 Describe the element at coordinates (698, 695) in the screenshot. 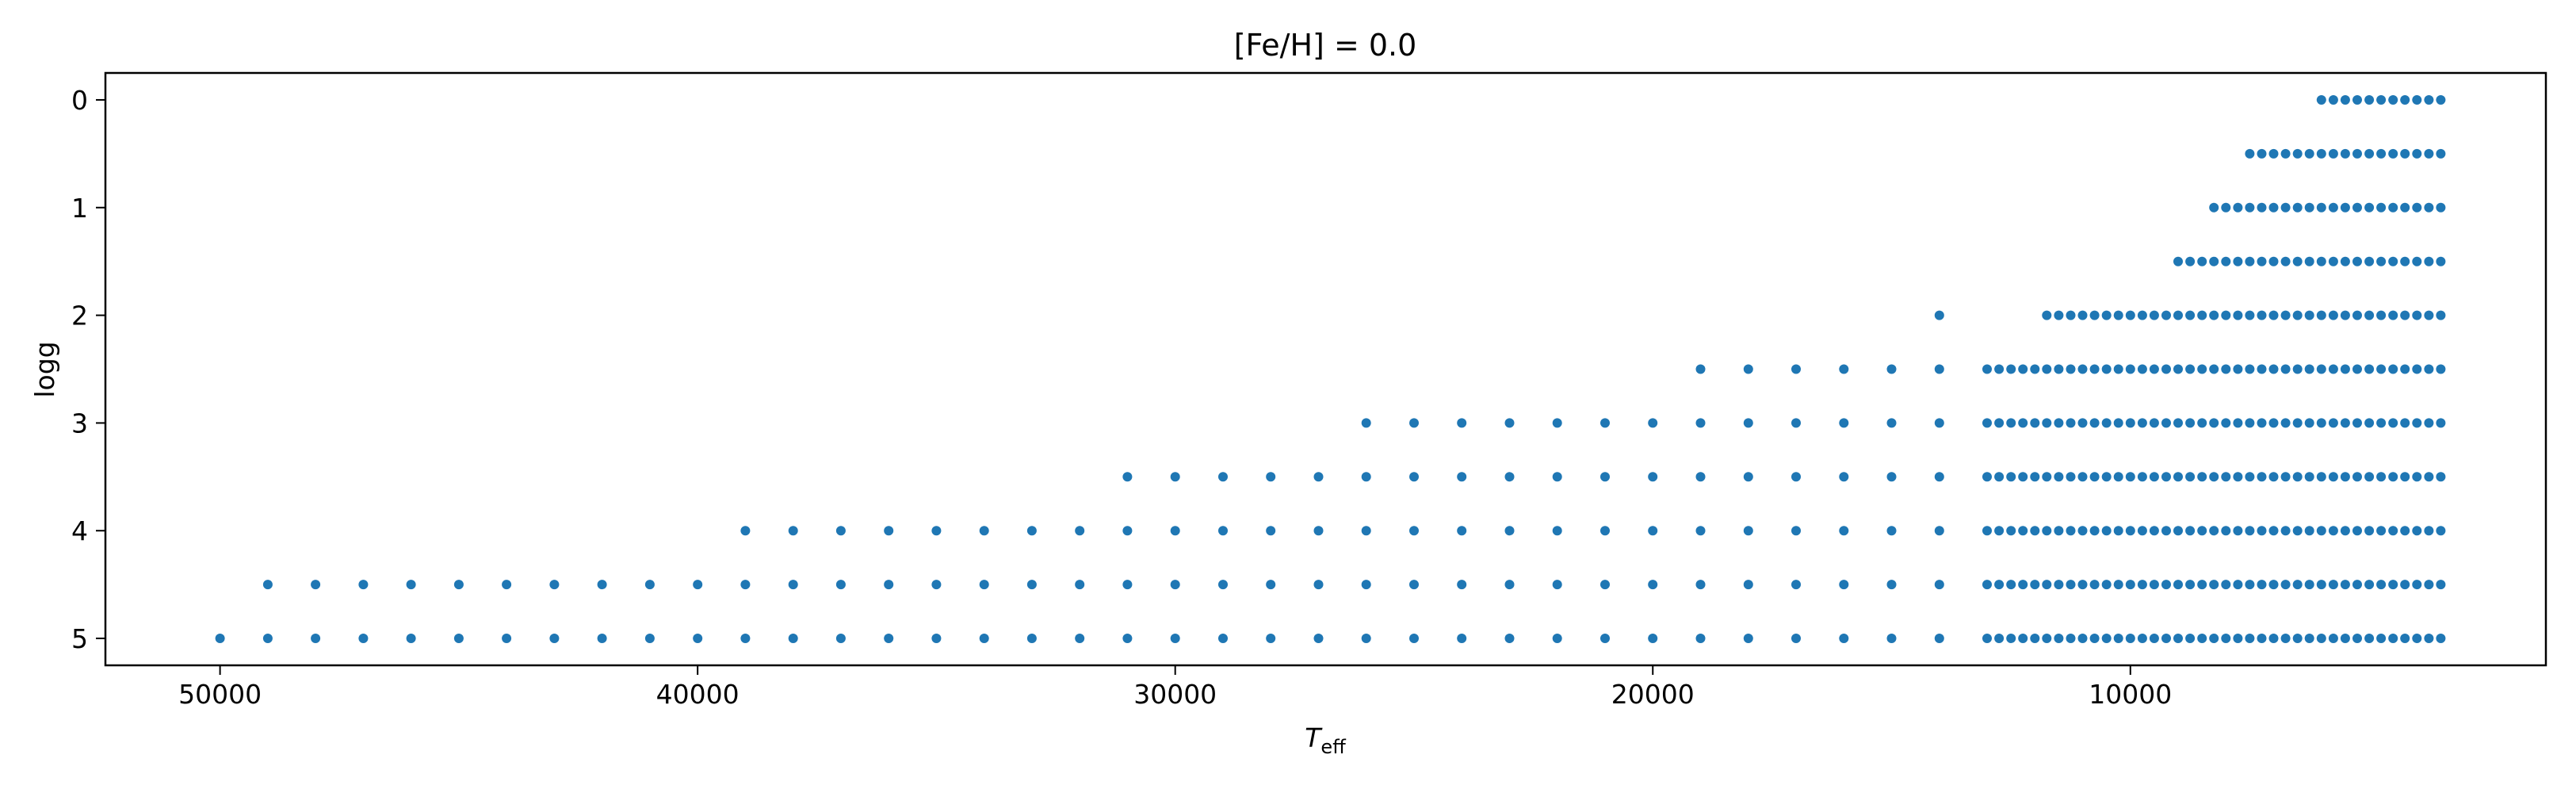

I see `x-tick-label: 40000` at that location.